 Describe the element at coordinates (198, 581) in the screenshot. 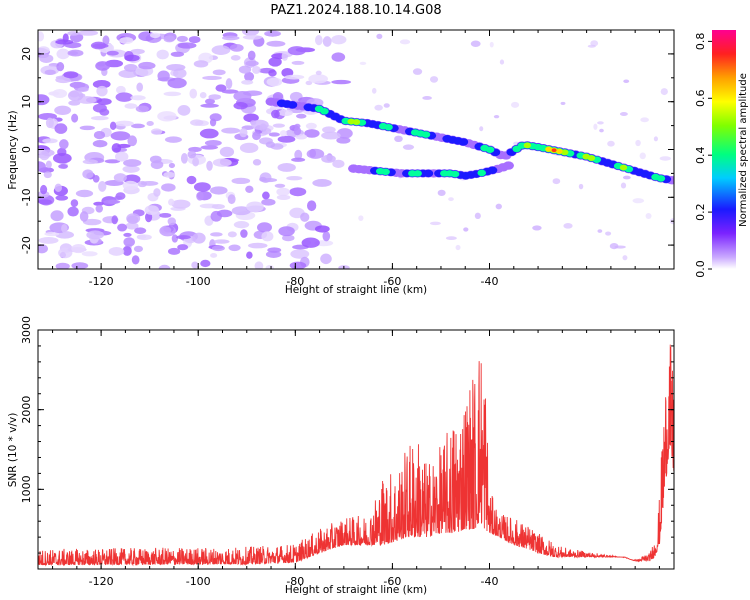

I see `x-tick-label: -100` at that location.